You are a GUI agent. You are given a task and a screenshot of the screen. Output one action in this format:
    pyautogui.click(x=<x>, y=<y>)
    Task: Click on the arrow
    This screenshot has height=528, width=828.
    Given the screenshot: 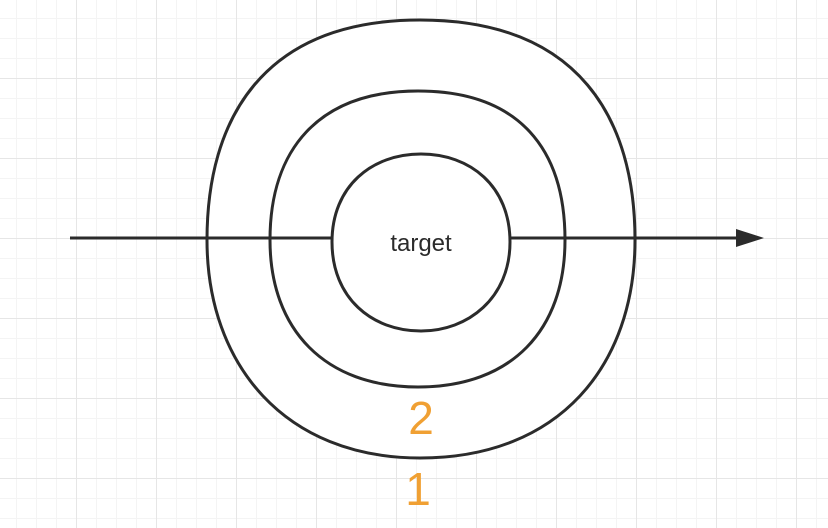 What is the action you would take?
    pyautogui.click(x=417, y=238)
    